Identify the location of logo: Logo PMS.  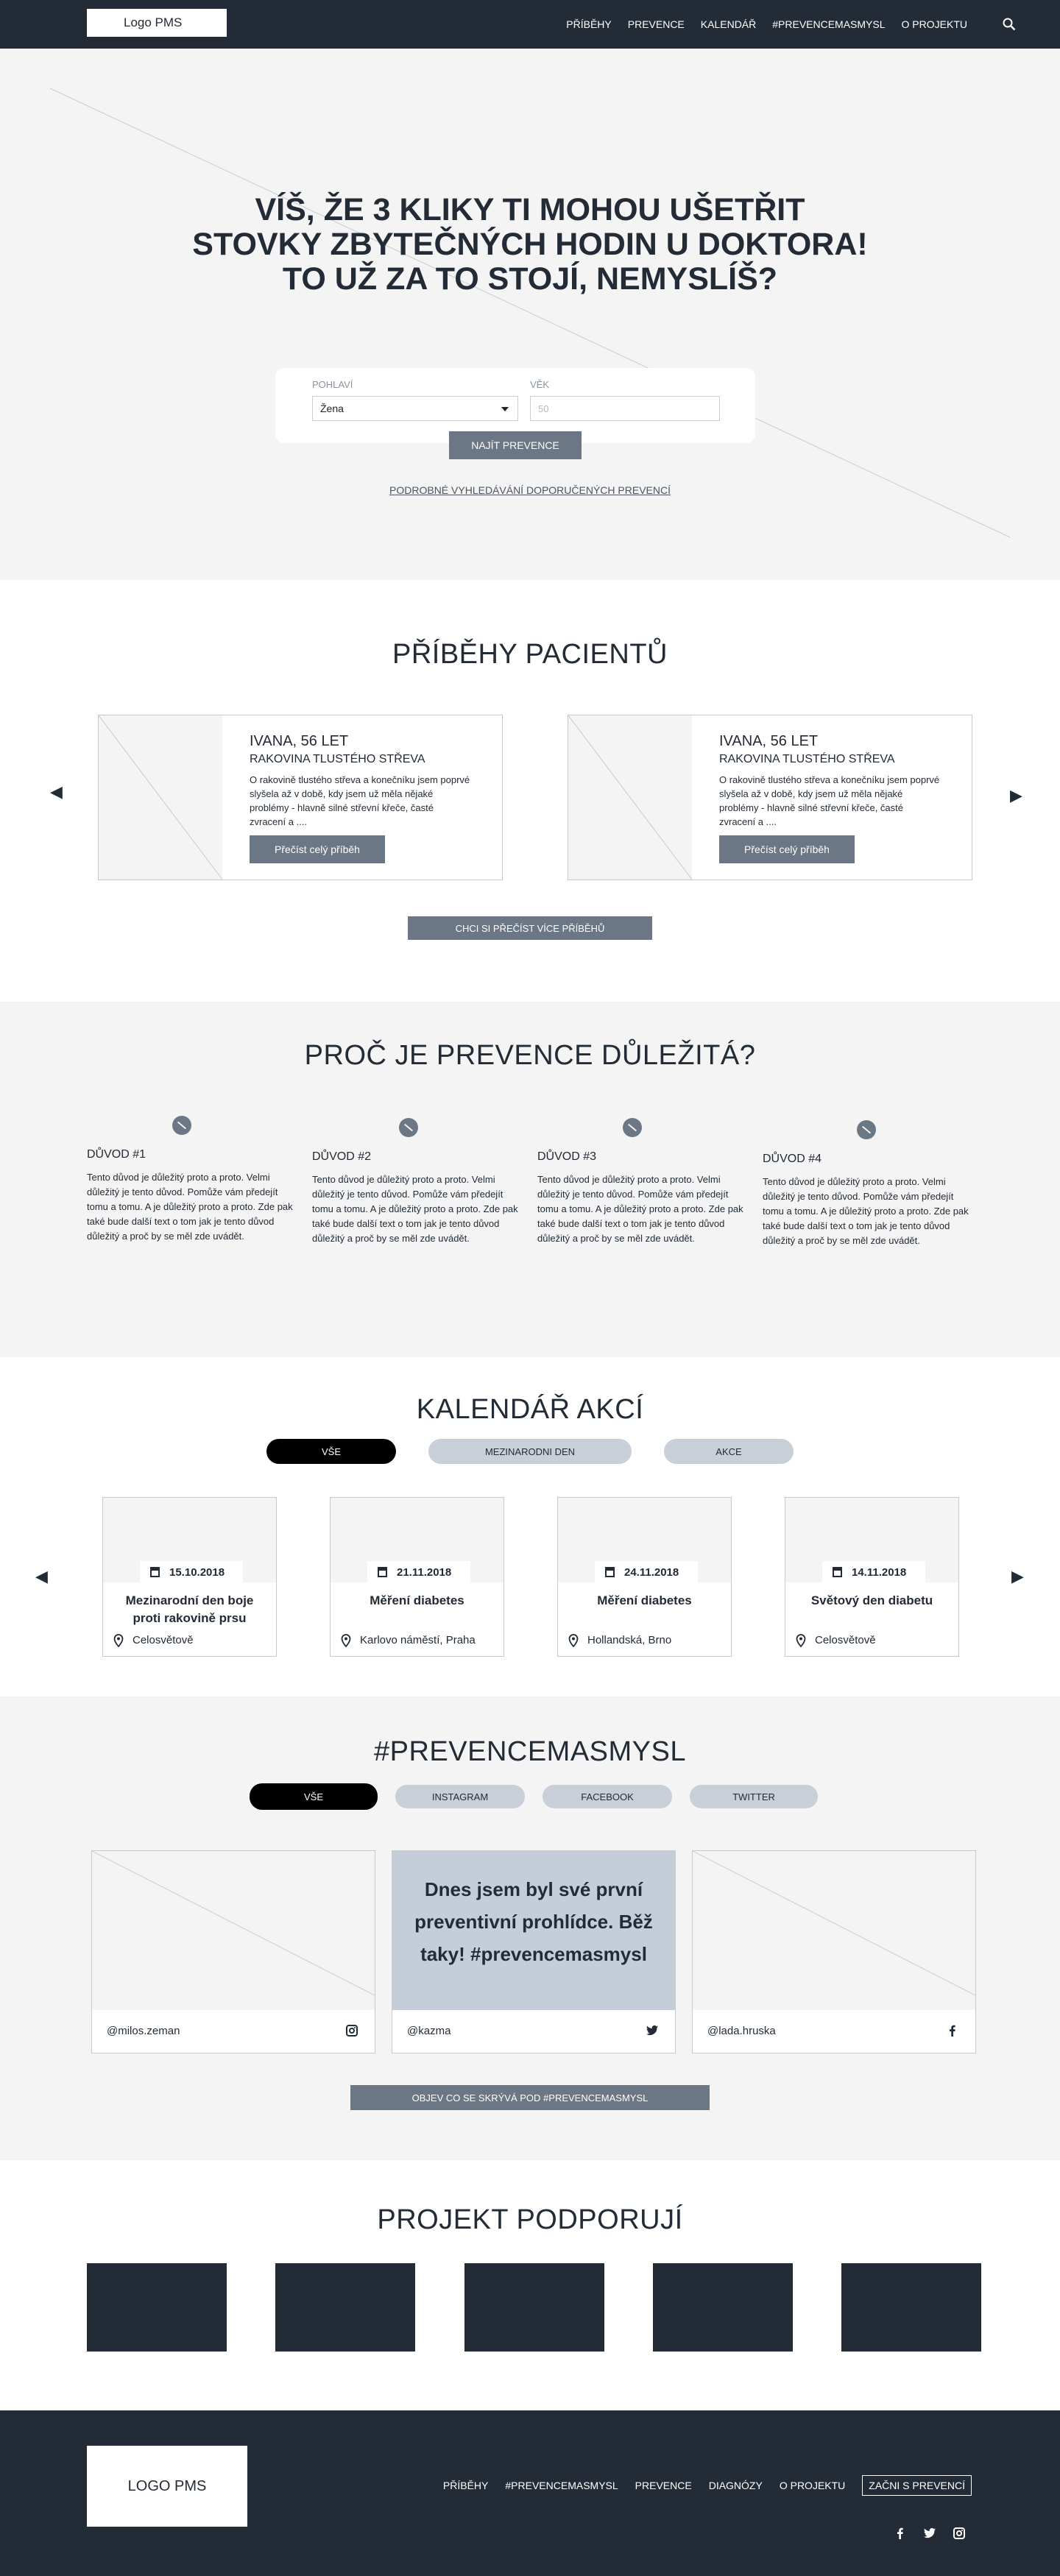
(157, 23).